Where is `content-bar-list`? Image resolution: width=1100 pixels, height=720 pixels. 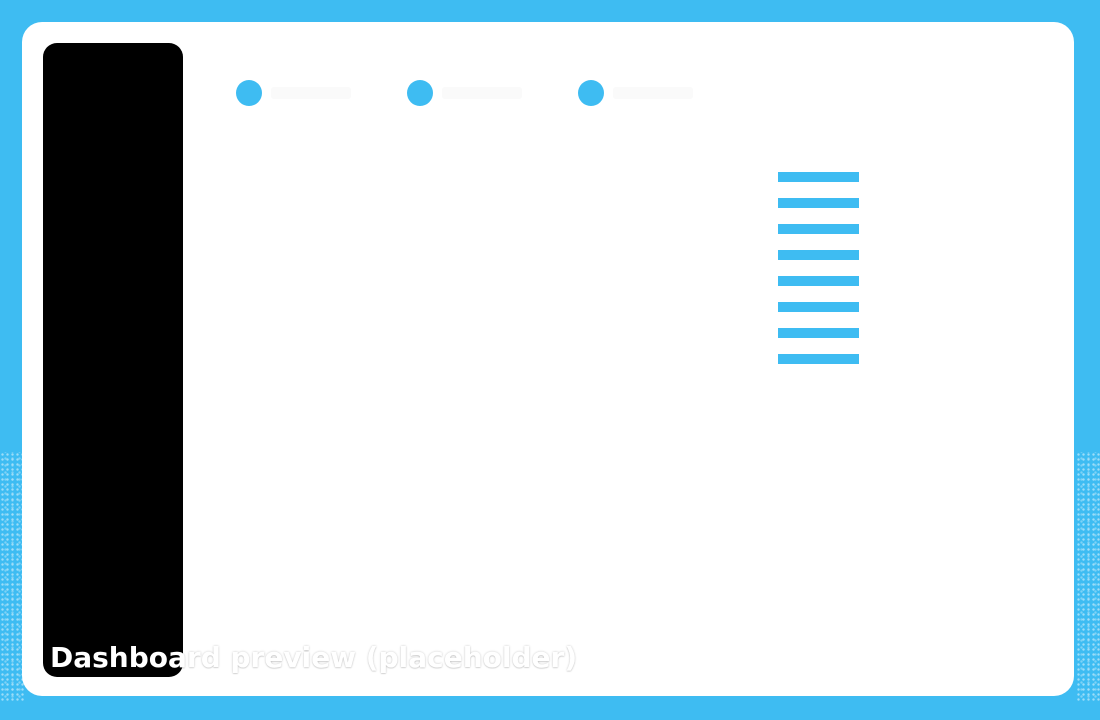
content-bar-list is located at coordinates (818, 276).